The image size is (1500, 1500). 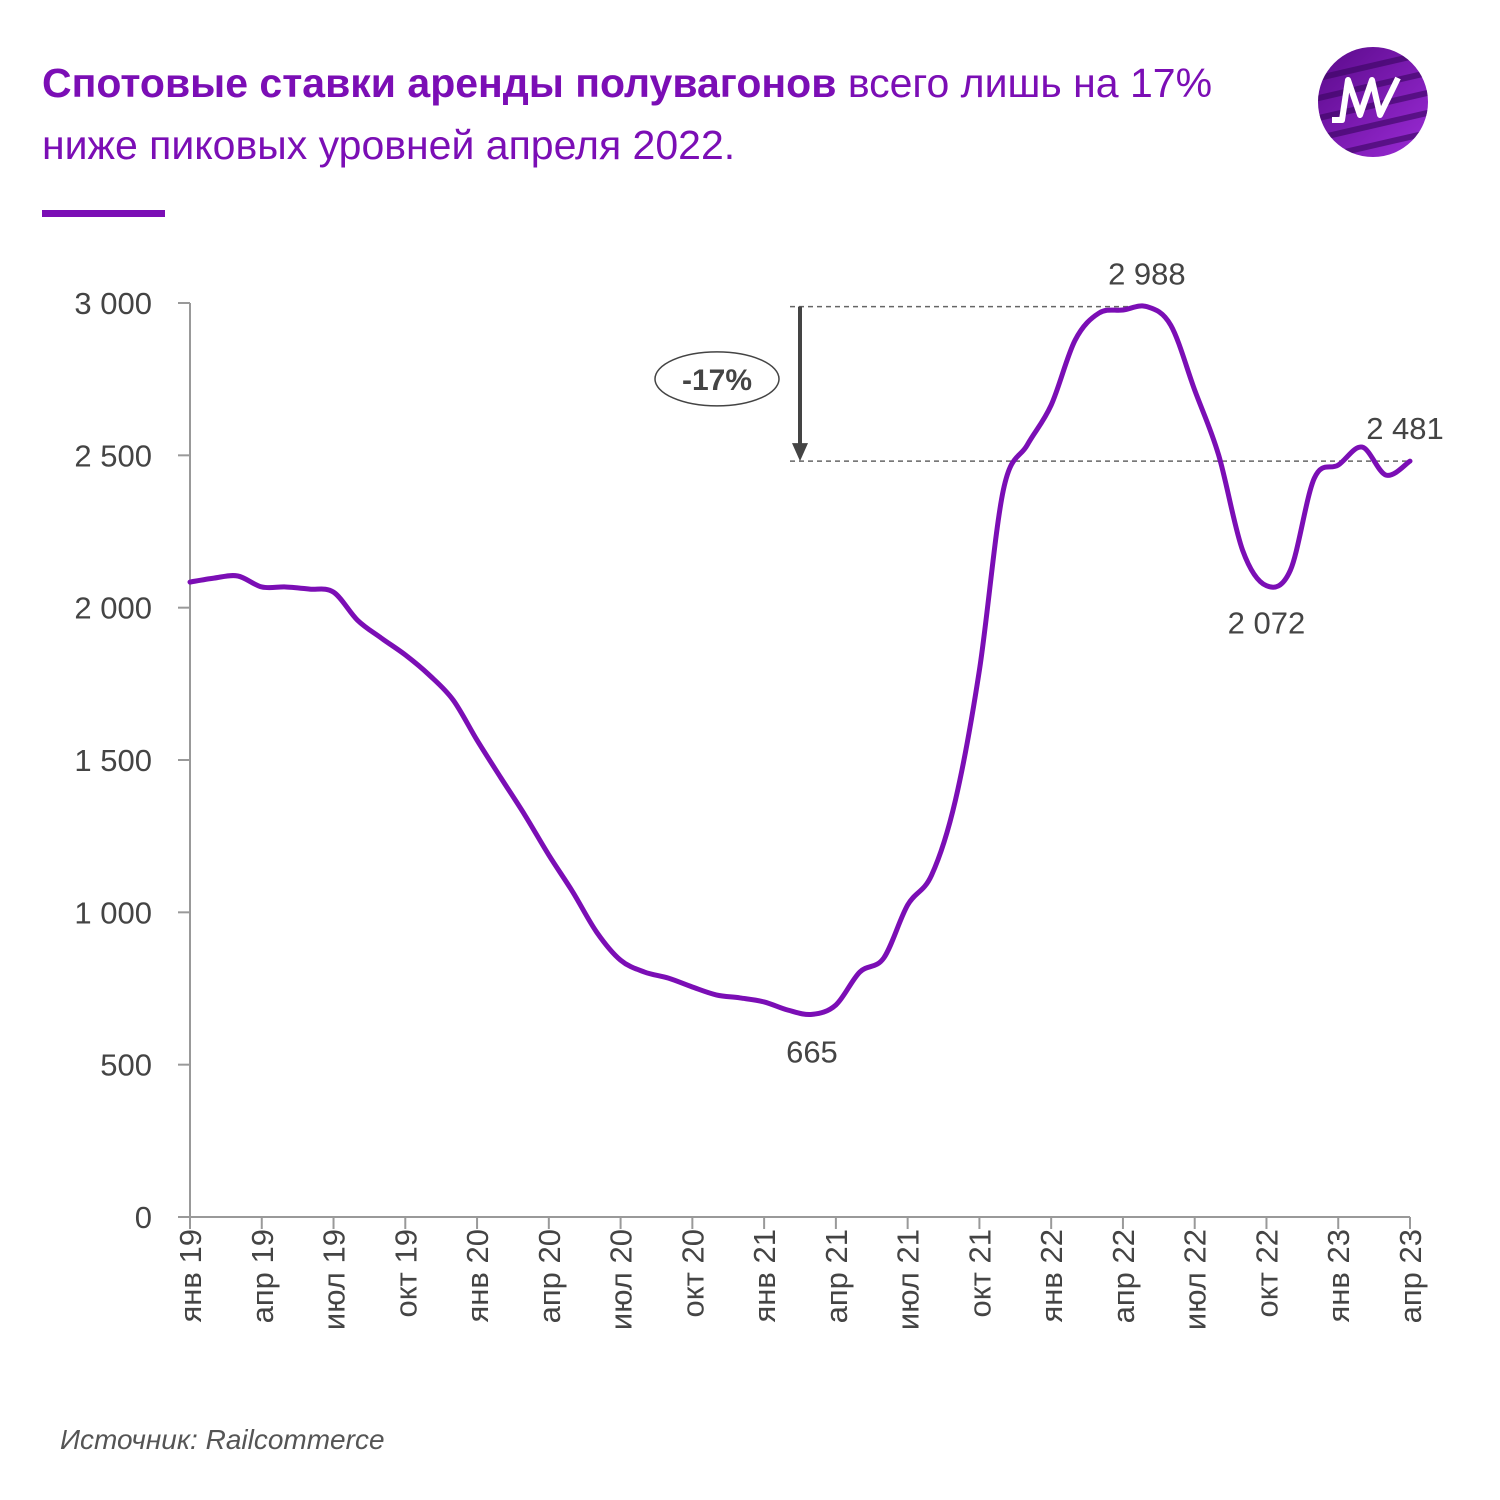 What do you see at coordinates (549, 1276) in the screenshot?
I see `x-tick-label: апр 20` at bounding box center [549, 1276].